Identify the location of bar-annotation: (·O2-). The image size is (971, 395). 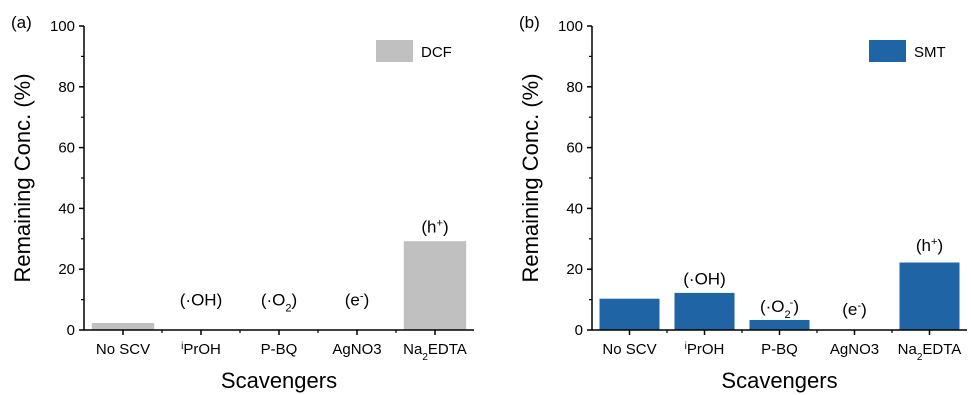
(779, 309).